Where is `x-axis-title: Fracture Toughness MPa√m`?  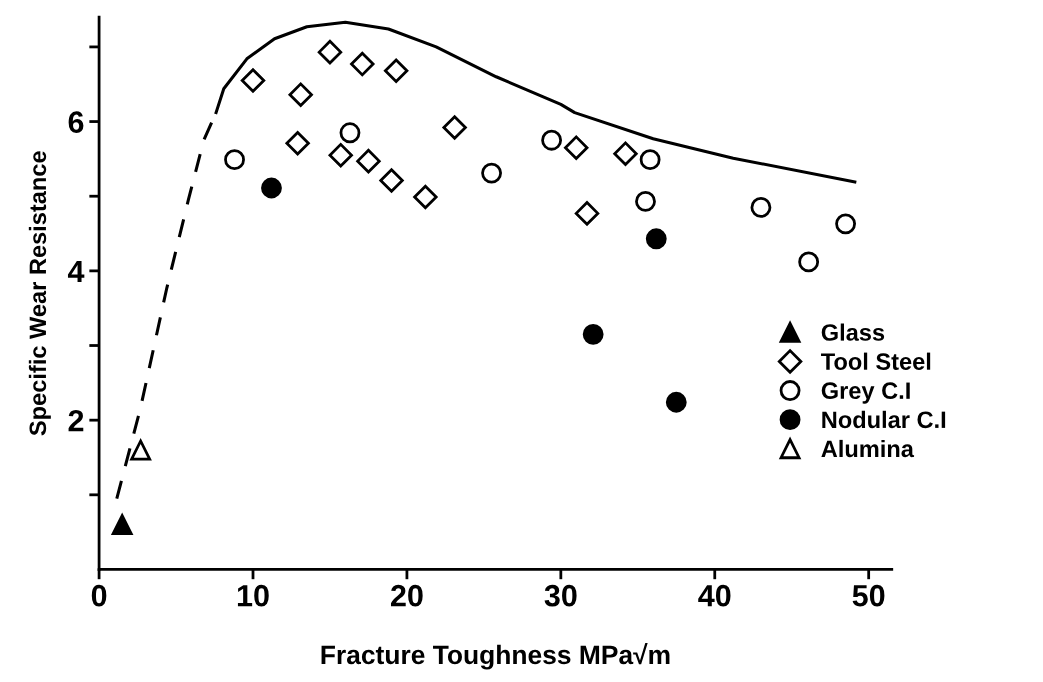
x-axis-title: Fracture Toughness MPa√m is located at coordinates (495, 656).